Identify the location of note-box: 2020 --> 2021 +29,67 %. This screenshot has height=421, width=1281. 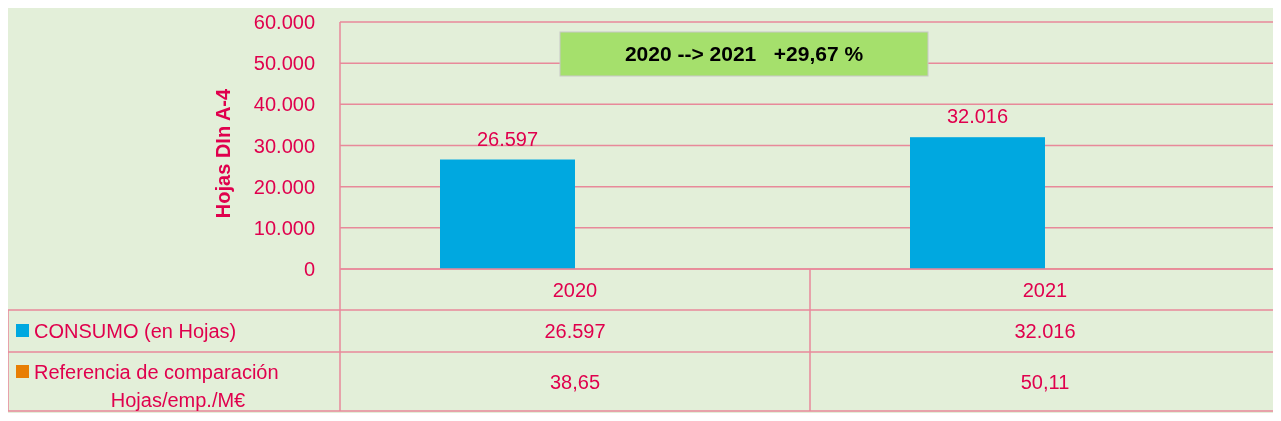
(744, 54).